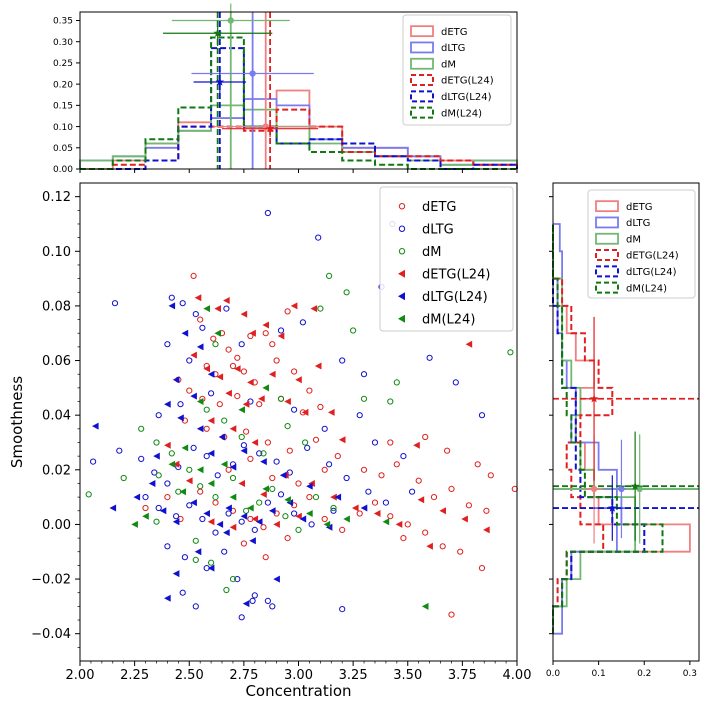 This screenshot has height=710, width=710. I want to click on right-marker-dm, so click(639, 489).